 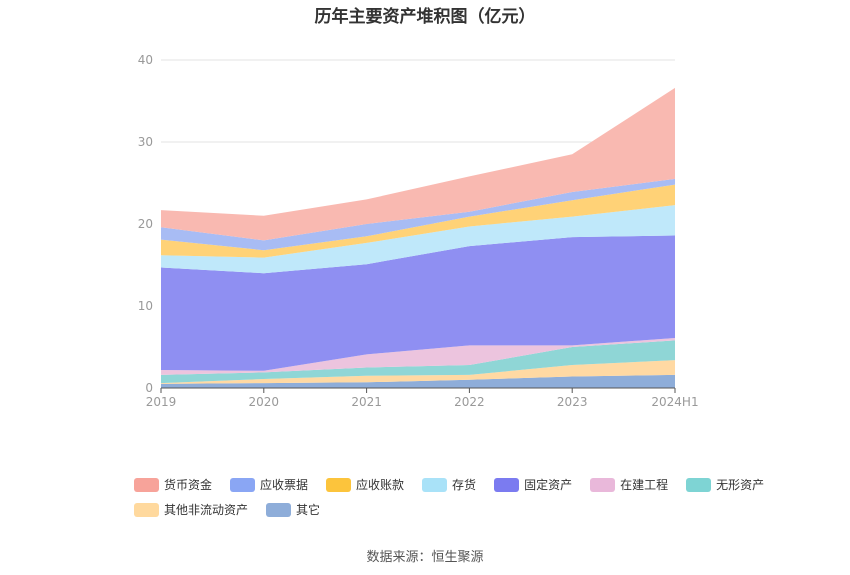 I want to click on legend-label: 存货, so click(x=464, y=485).